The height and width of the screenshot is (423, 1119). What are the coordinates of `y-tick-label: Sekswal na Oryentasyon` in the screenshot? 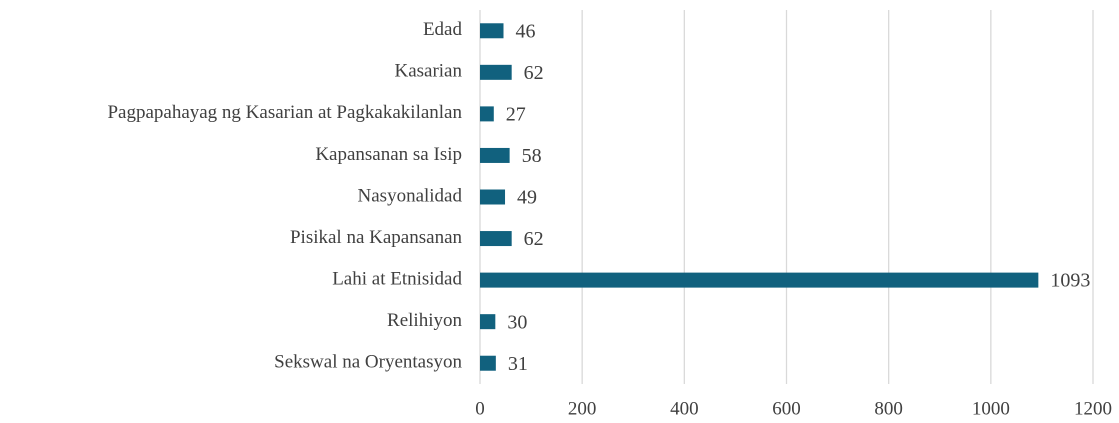 It's located at (368, 362).